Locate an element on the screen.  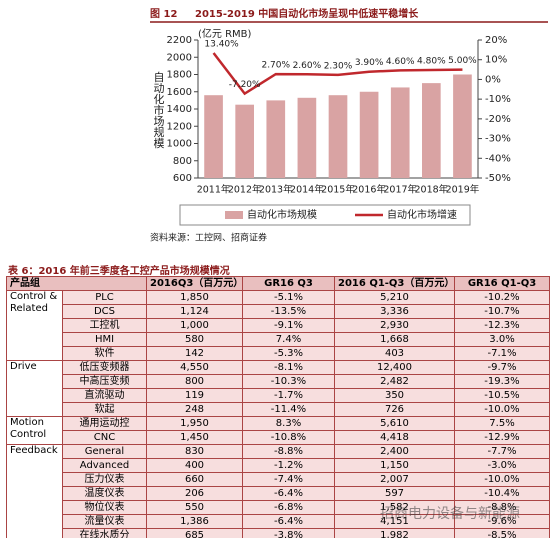
table-cell: 660 is located at coordinates (194, 479).